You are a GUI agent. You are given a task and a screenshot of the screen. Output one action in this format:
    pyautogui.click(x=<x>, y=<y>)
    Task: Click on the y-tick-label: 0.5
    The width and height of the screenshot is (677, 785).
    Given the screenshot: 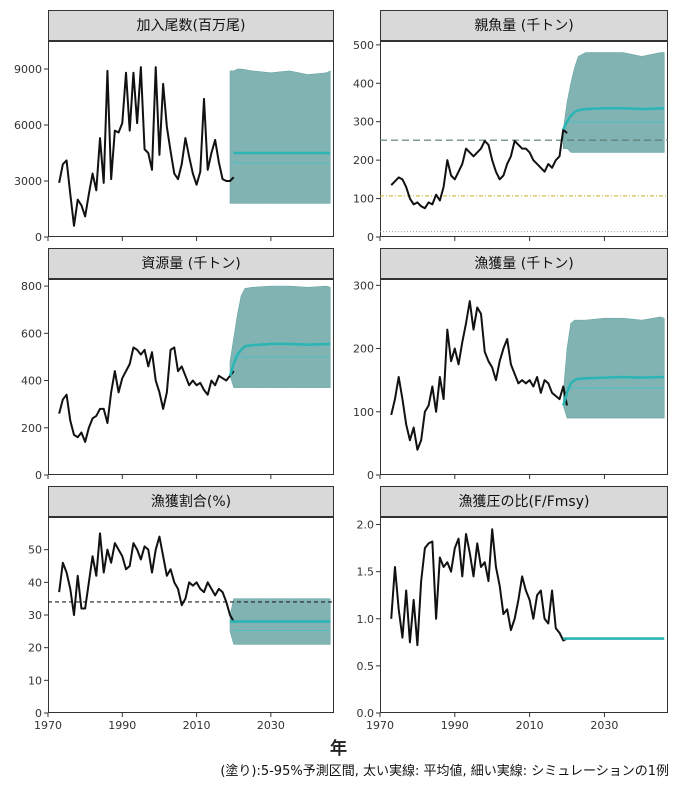 What is the action you would take?
    pyautogui.click(x=366, y=666)
    